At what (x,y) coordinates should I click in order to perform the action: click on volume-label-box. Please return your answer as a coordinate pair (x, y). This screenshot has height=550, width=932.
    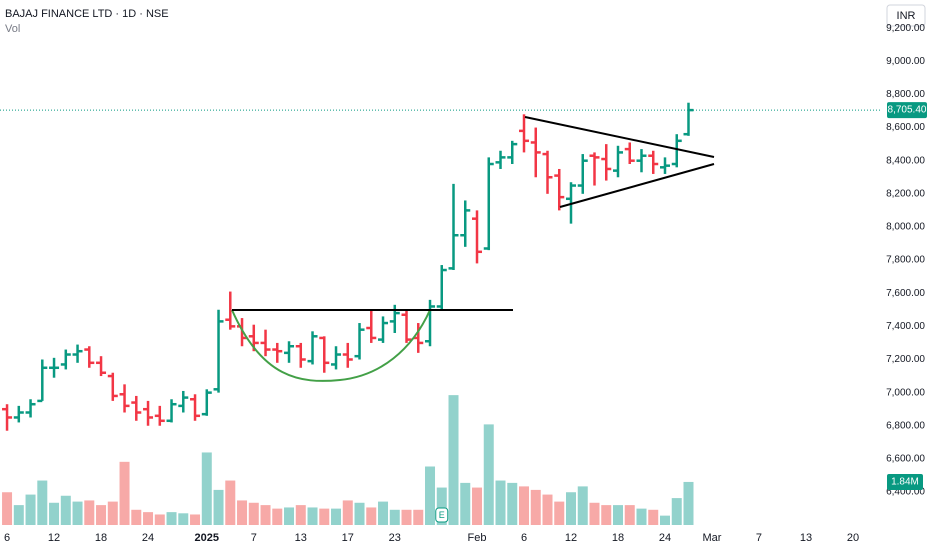
    Looking at the image, I should click on (905, 481).